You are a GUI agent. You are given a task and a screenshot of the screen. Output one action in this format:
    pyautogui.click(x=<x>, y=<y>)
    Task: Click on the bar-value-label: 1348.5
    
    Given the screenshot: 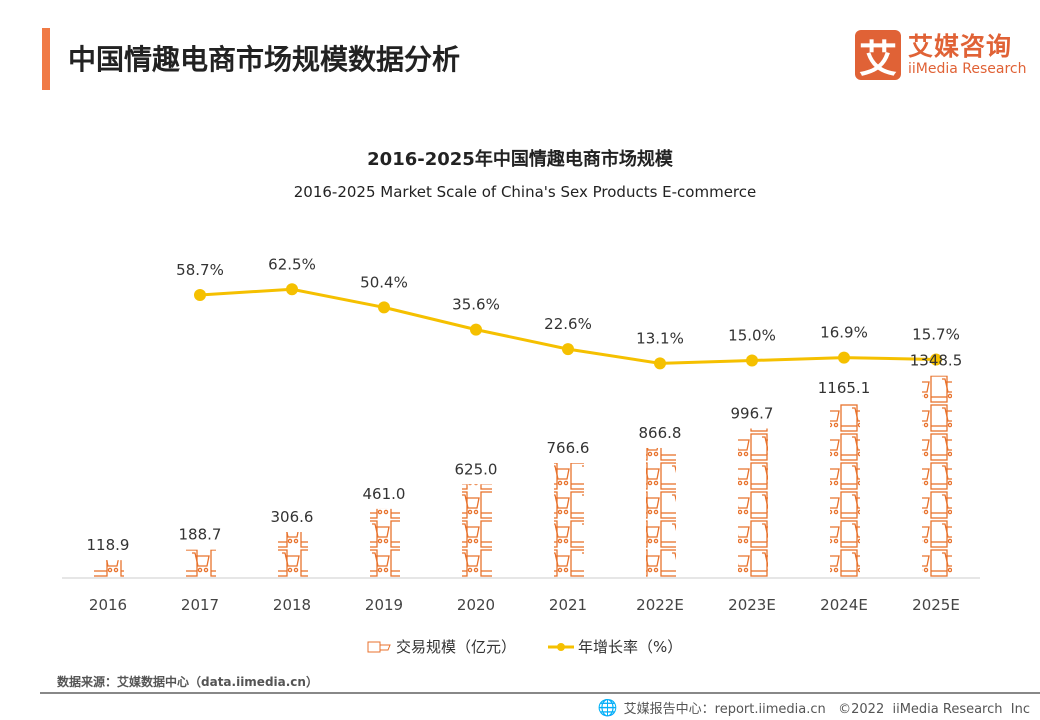 What is the action you would take?
    pyautogui.click(x=936, y=361)
    